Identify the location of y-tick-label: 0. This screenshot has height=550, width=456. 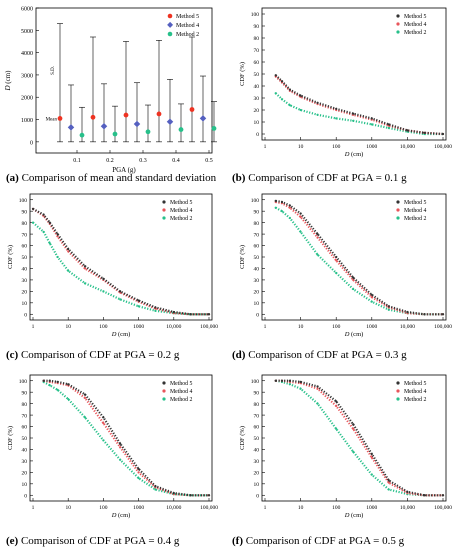
(31, 143).